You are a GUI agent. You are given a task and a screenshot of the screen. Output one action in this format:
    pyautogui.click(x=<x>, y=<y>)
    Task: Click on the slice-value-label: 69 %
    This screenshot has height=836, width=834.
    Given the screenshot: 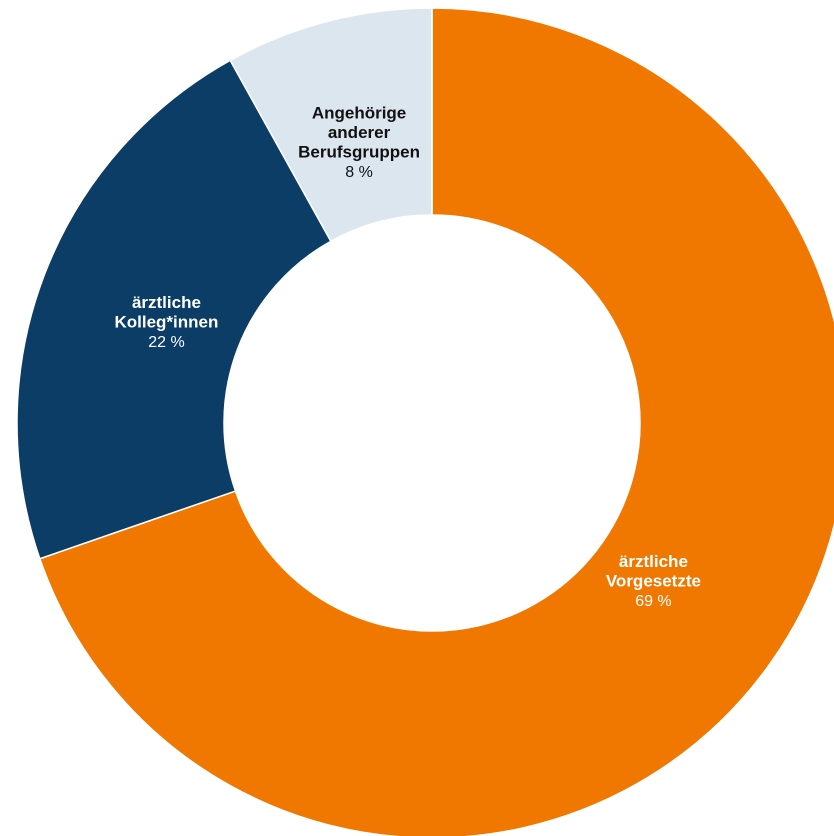 What is the action you would take?
    pyautogui.click(x=653, y=601)
    